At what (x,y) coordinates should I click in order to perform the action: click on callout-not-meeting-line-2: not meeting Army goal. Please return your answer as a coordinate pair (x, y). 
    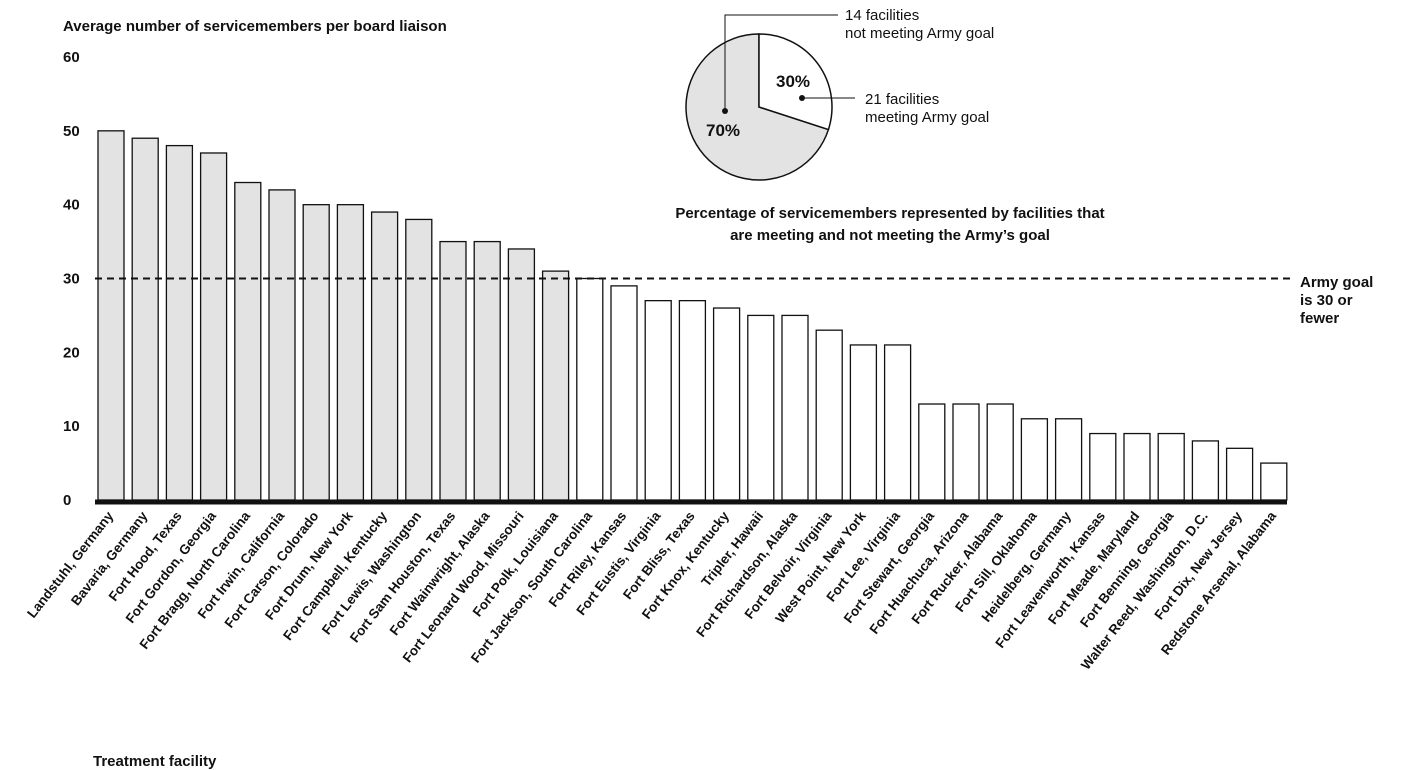
    Looking at the image, I should click on (919, 33).